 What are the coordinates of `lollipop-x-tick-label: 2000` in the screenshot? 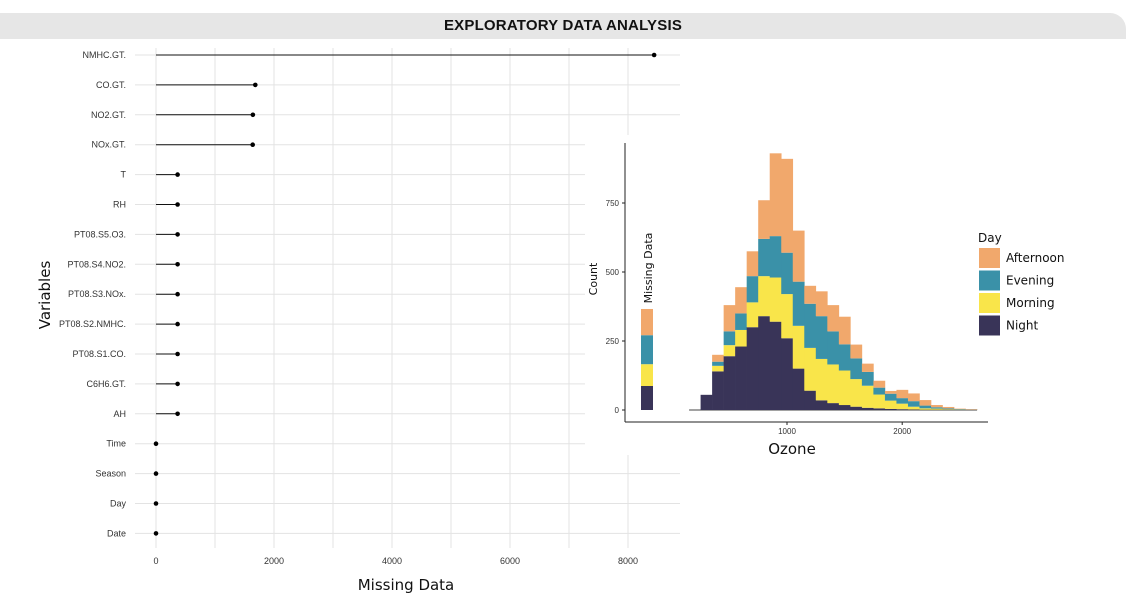 It's located at (274, 561).